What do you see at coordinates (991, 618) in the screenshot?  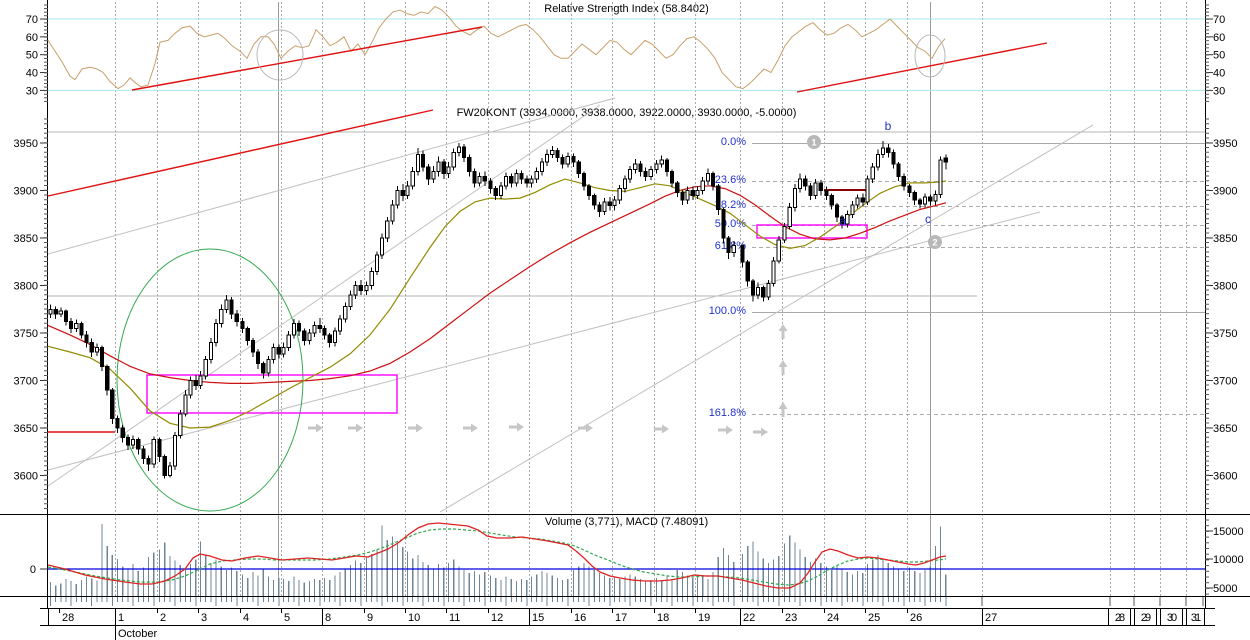 I see `date-label: 27` at bounding box center [991, 618].